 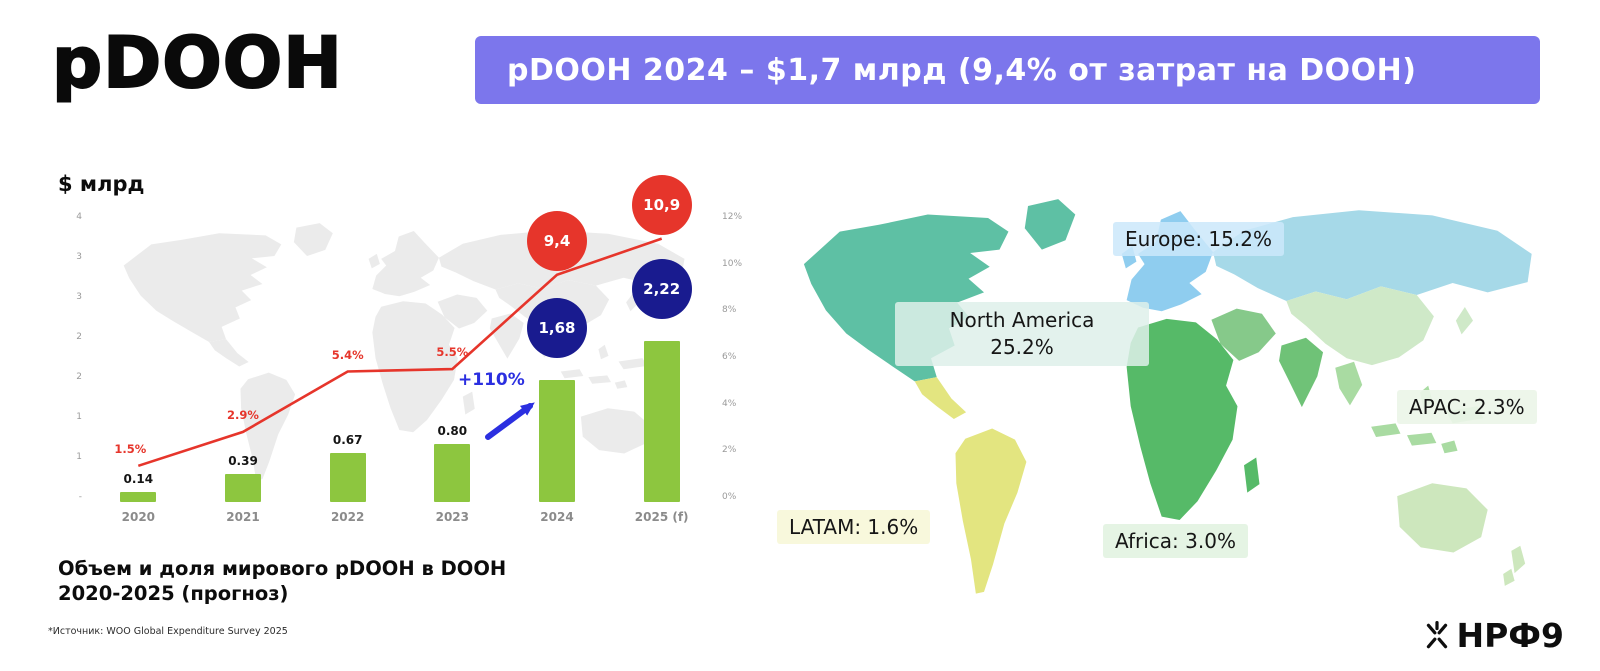 I want to click on left-axis-tick: 4, so click(x=79, y=217).